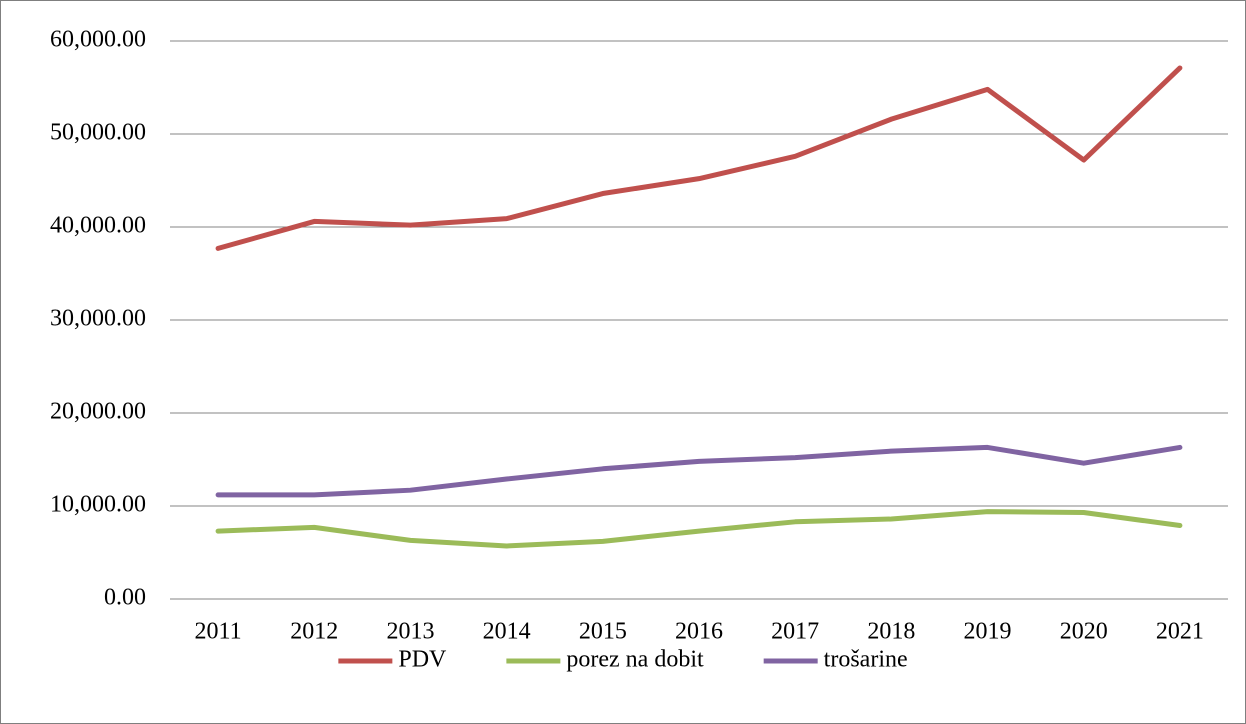 The width and height of the screenshot is (1246, 724). What do you see at coordinates (891, 632) in the screenshot?
I see `x-tick-label: 2018` at bounding box center [891, 632].